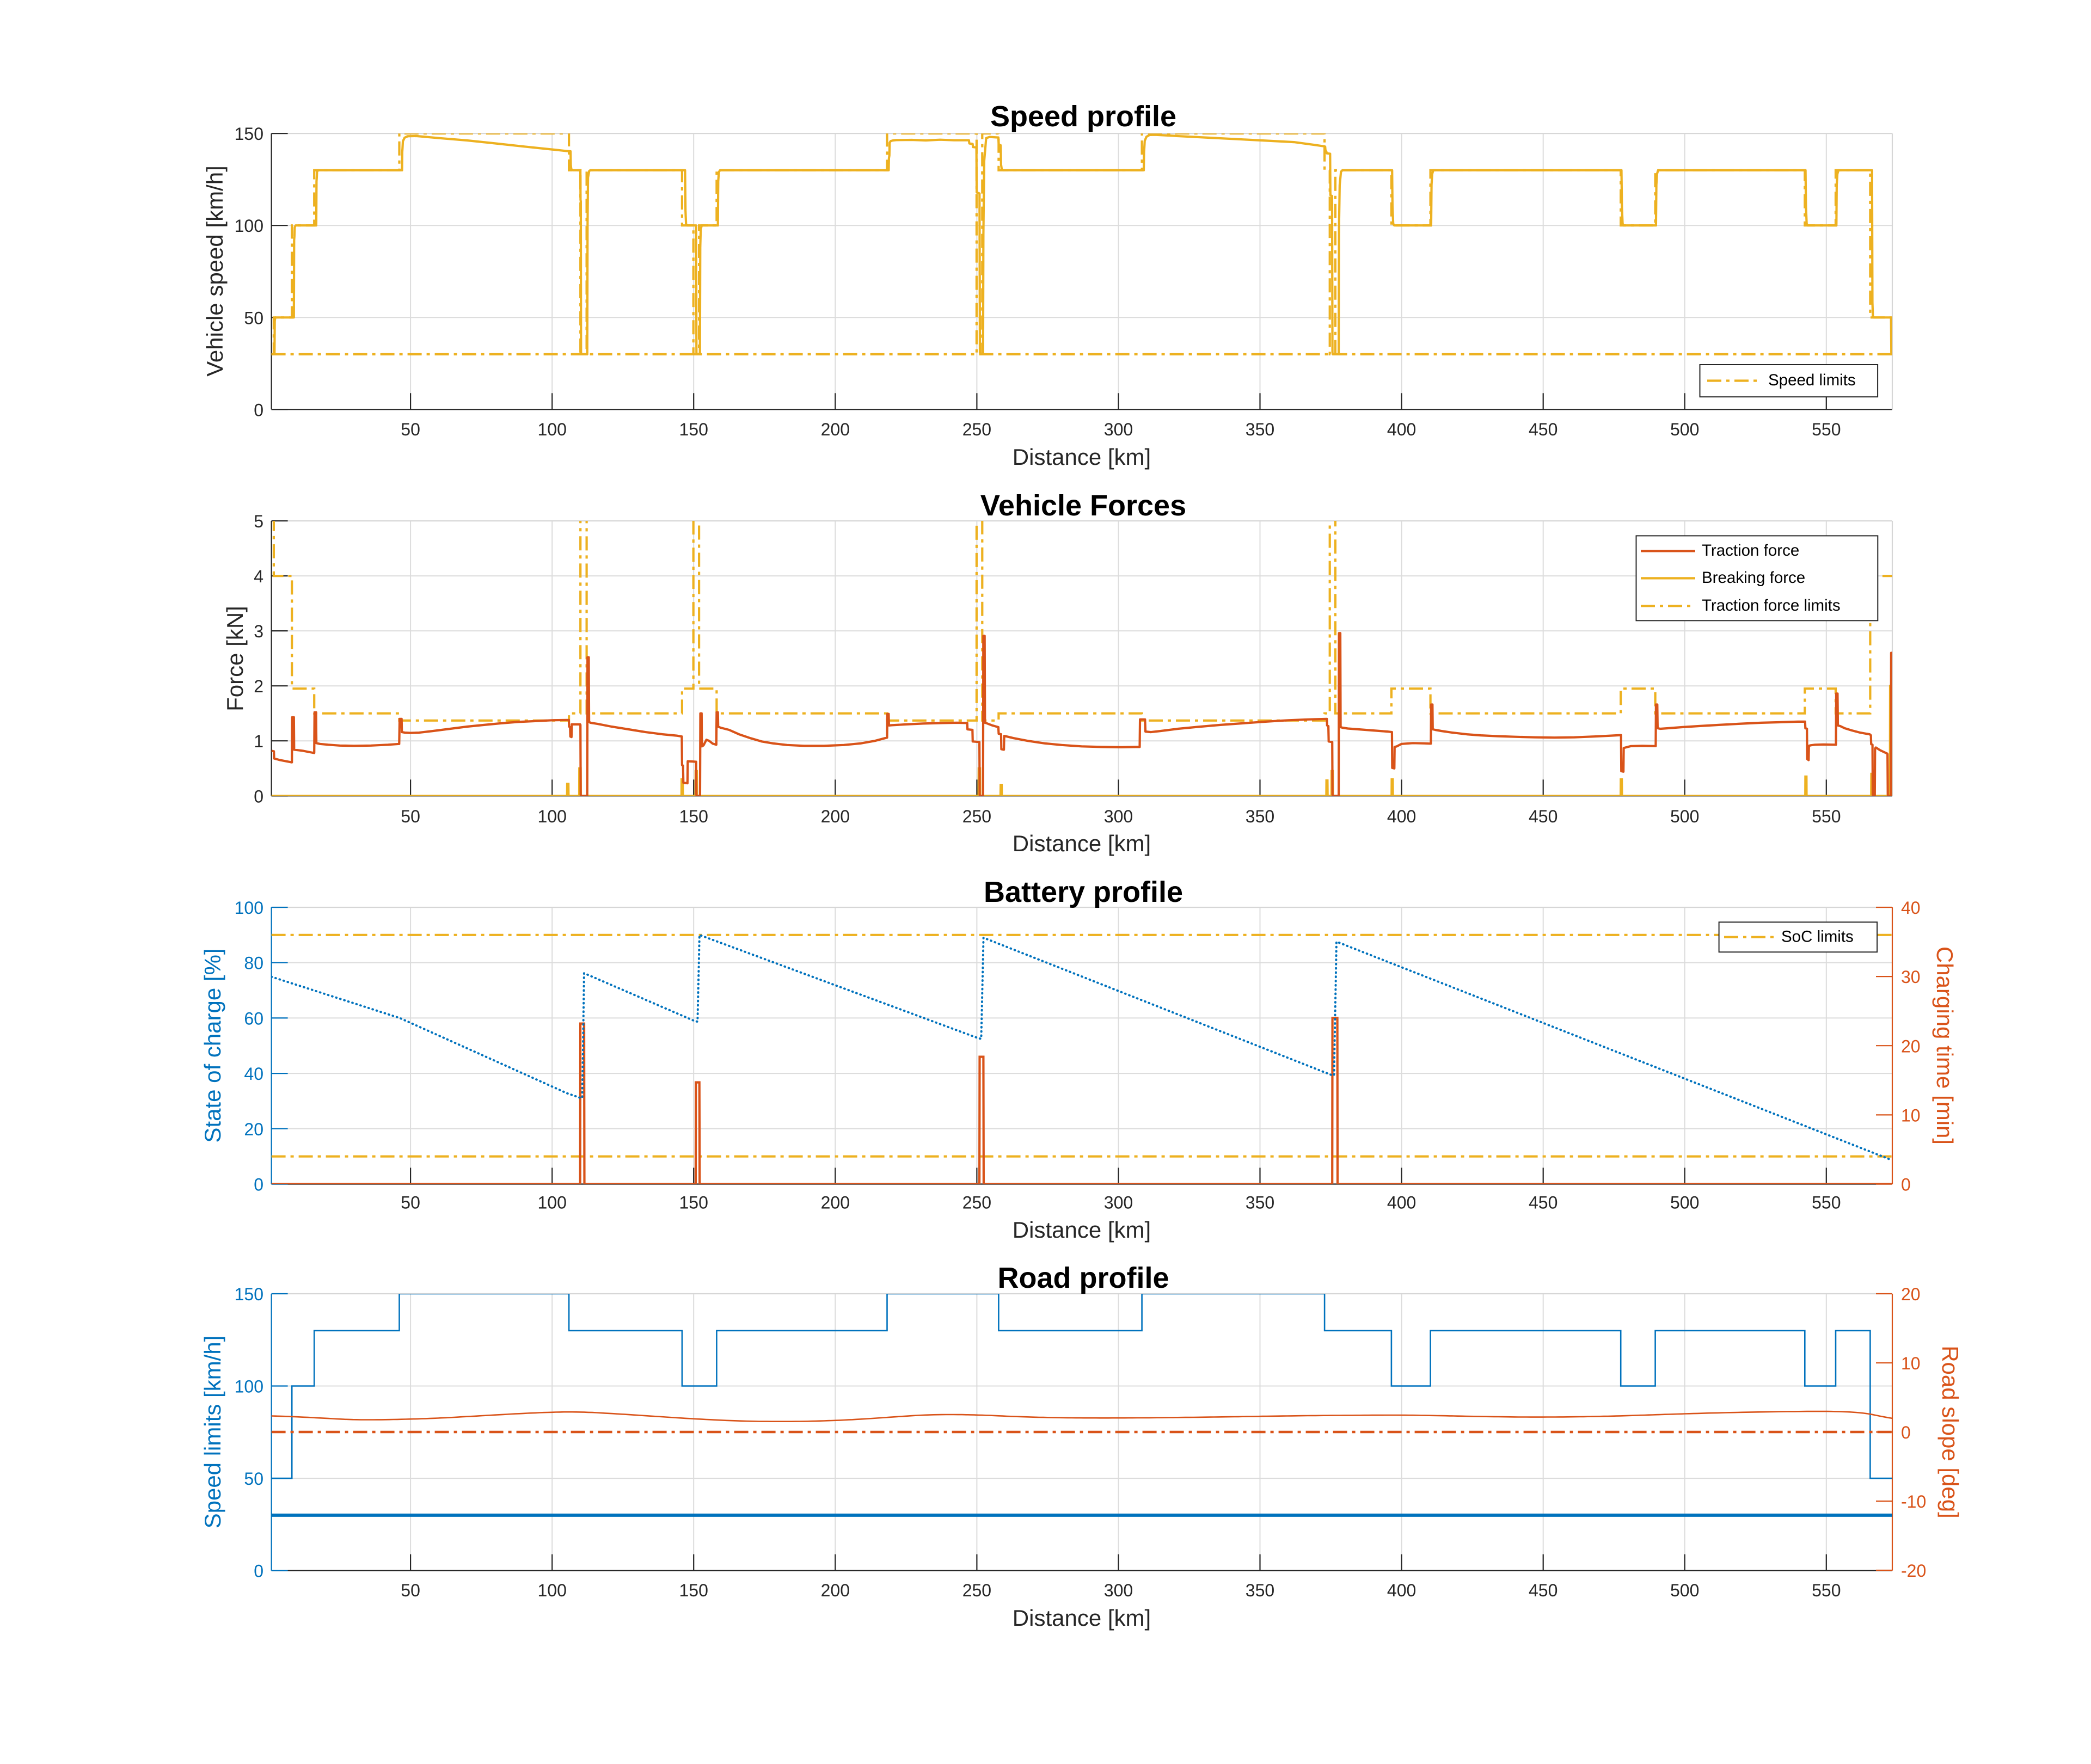  What do you see at coordinates (213, 1045) in the screenshot?
I see `svg-text: State of charge [%]` at bounding box center [213, 1045].